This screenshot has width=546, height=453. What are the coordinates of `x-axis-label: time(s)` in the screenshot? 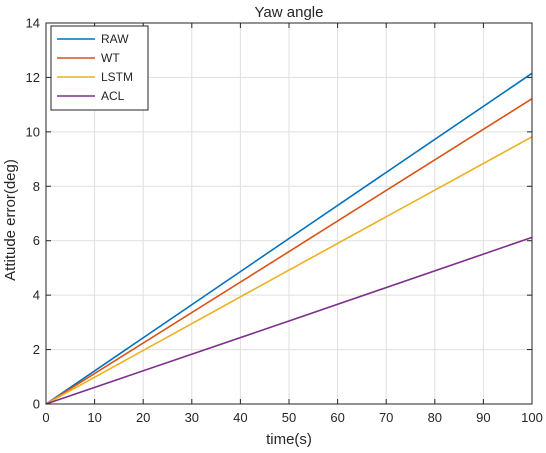 It's located at (289, 439).